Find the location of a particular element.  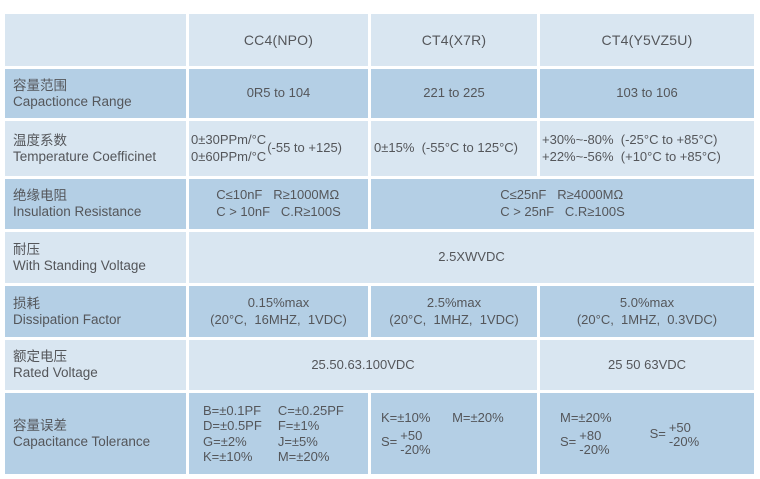

cell-rated-voltage-y5v: 25 50 63VDC is located at coordinates (647, 365).